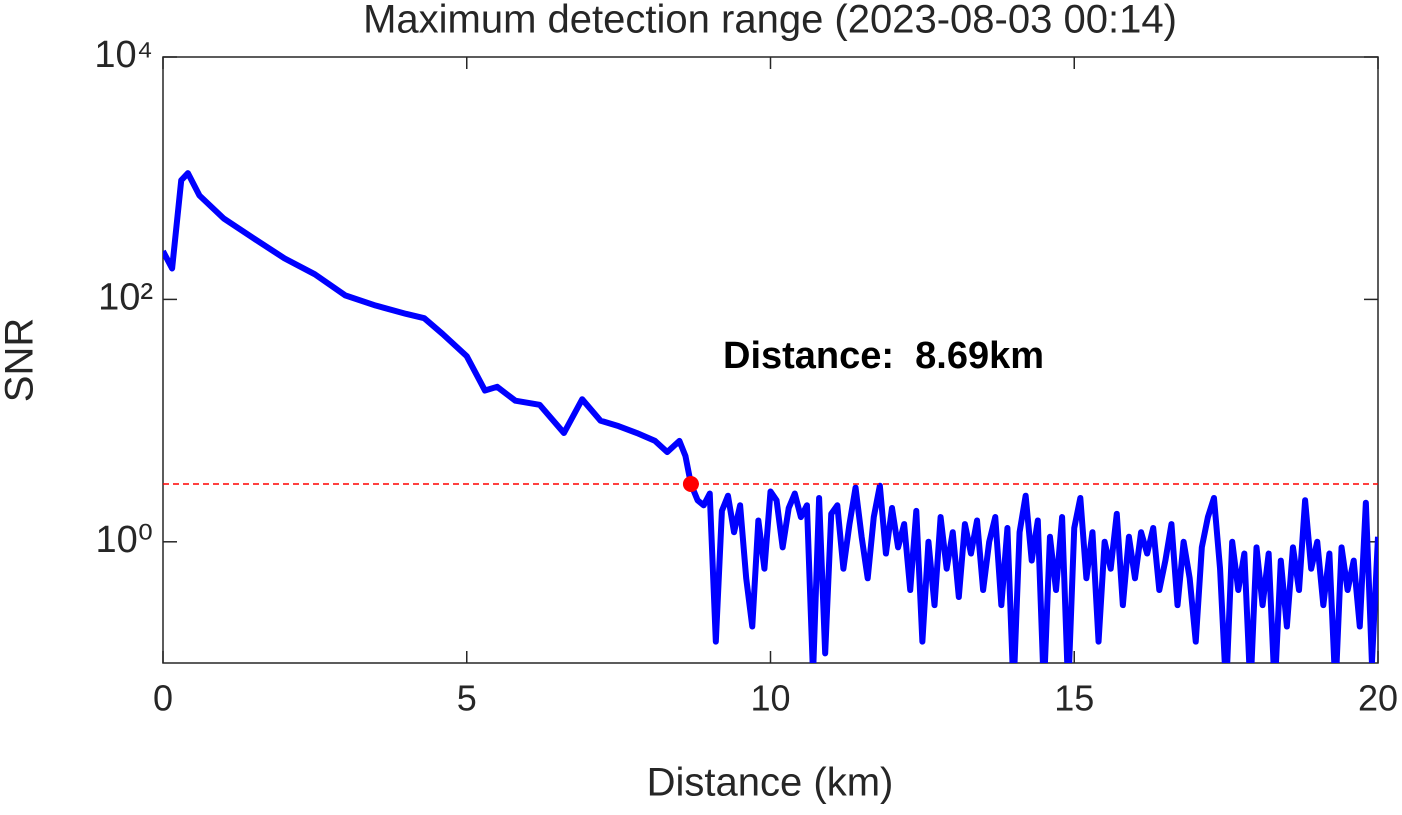 This screenshot has width=1402, height=815. Describe the element at coordinates (125, 297) in the screenshot. I see `y-tick-label: 10²` at that location.